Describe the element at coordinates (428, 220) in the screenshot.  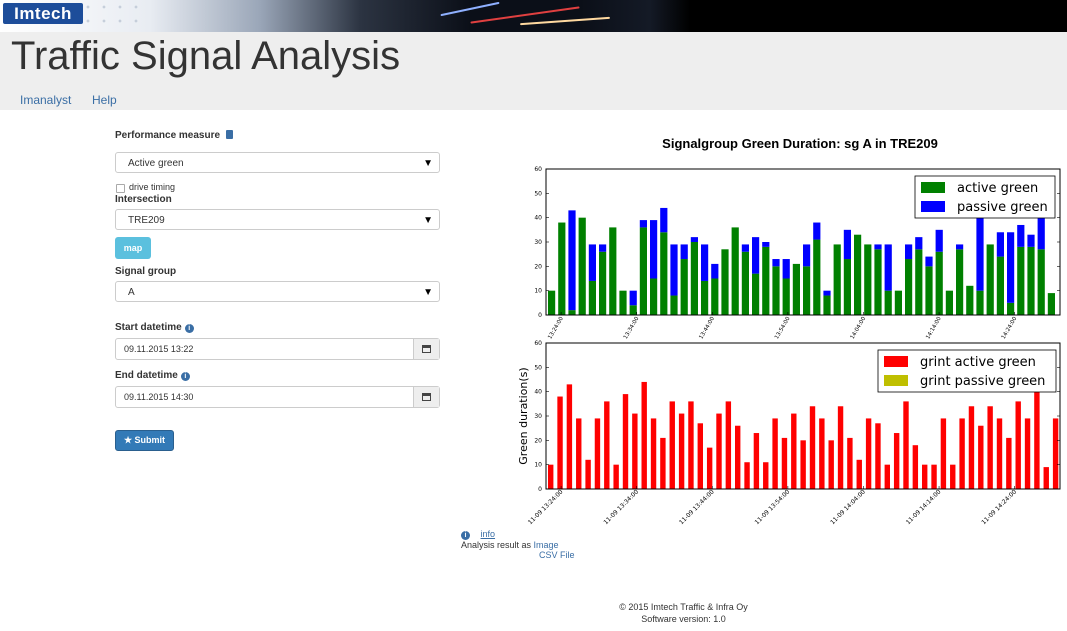
I see `dropdown-caret-icon: ▼` at that location.